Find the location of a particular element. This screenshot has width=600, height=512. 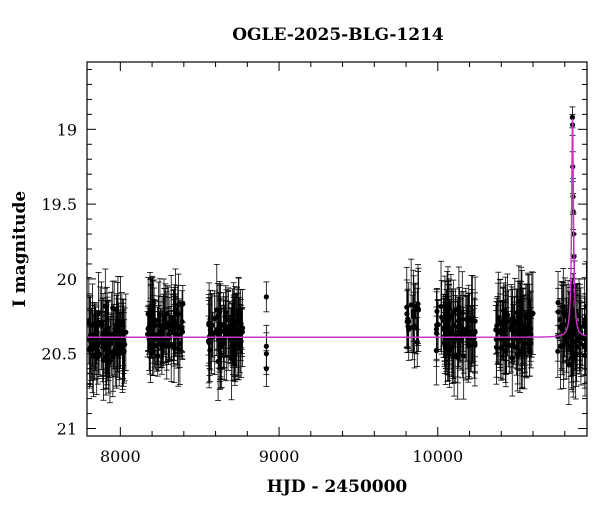

chart-title: OGLE-2025-BLG-1214 is located at coordinates (338, 35).